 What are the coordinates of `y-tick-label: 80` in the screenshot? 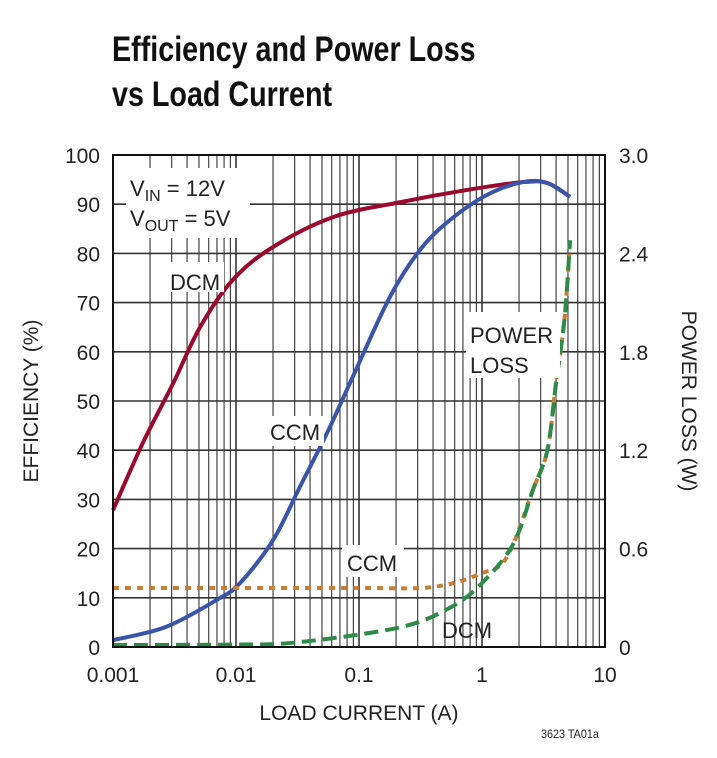 It's located at (88, 254).